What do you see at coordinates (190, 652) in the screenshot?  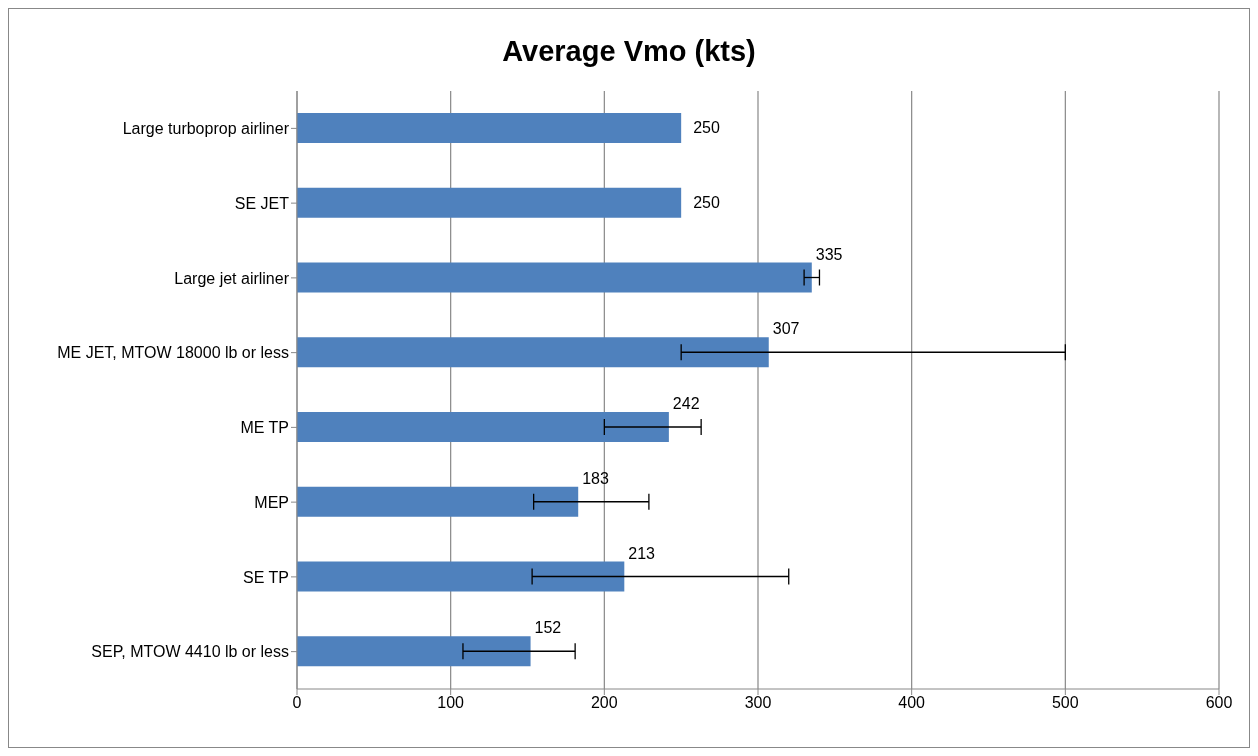 I see `y-tick-label: SEP, MTOW 4410 lb or less` at bounding box center [190, 652].